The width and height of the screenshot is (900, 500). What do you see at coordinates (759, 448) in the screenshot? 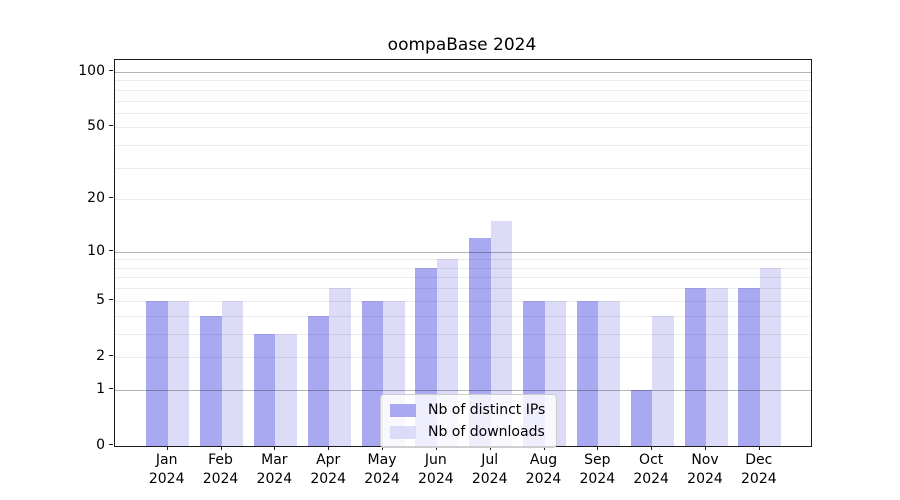
I see `x-tick-mark-dec` at bounding box center [759, 448].